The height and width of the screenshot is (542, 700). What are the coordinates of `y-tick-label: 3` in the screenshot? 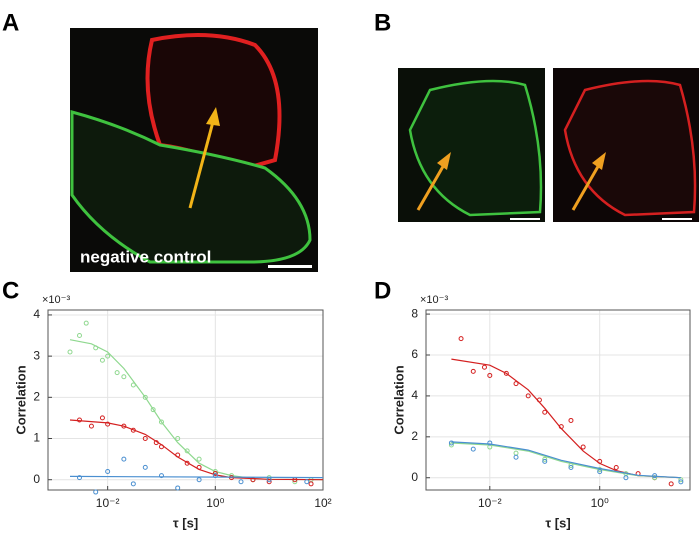 It's located at (36, 355).